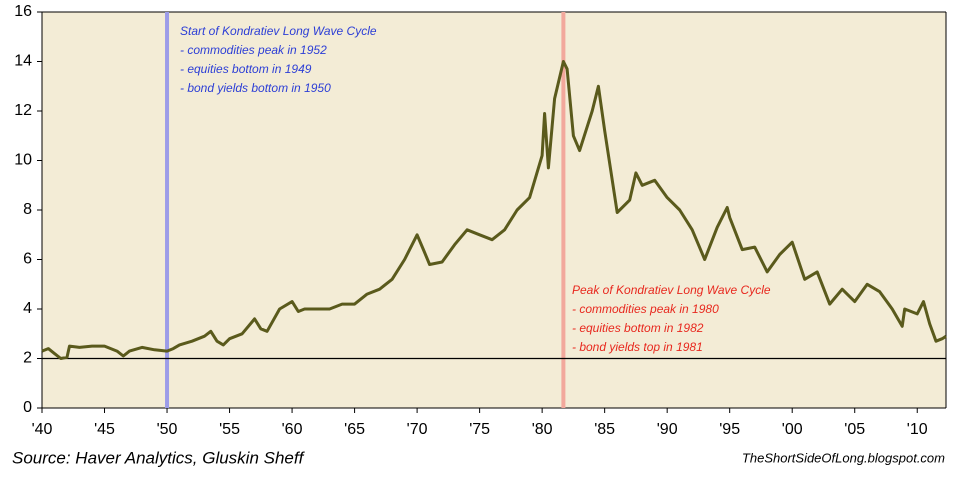  I want to click on x-tick-label: '95, so click(729, 429).